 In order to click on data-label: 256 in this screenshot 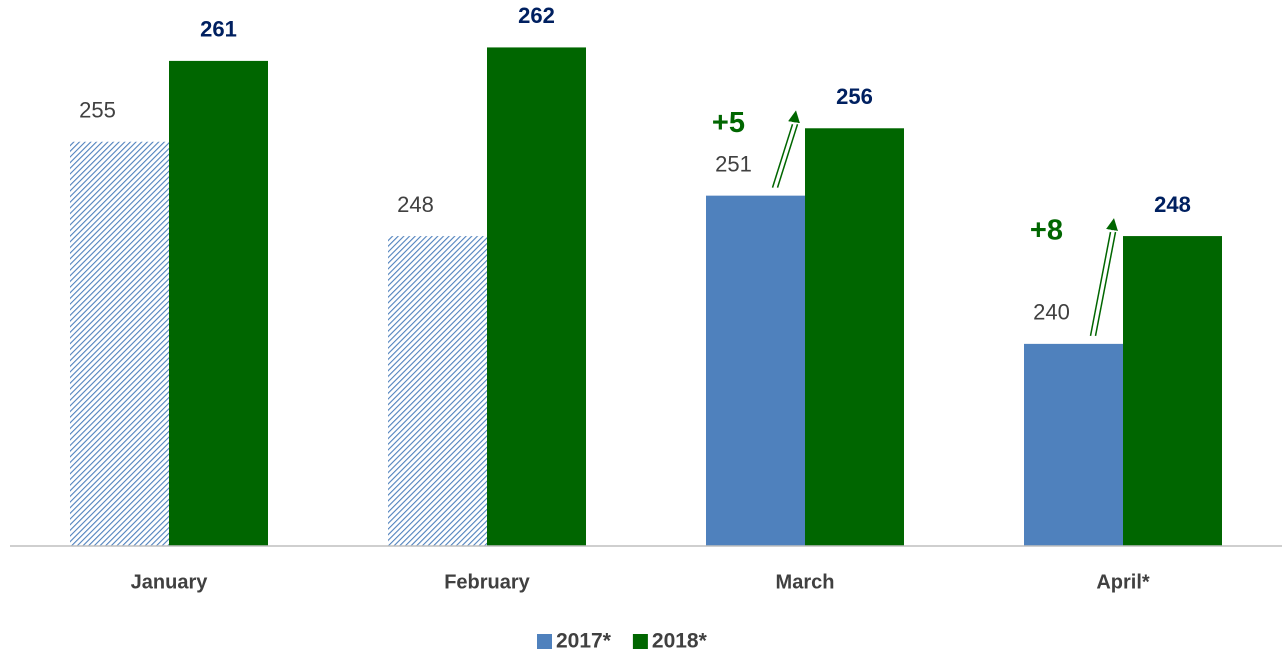, I will do `click(854, 96)`.